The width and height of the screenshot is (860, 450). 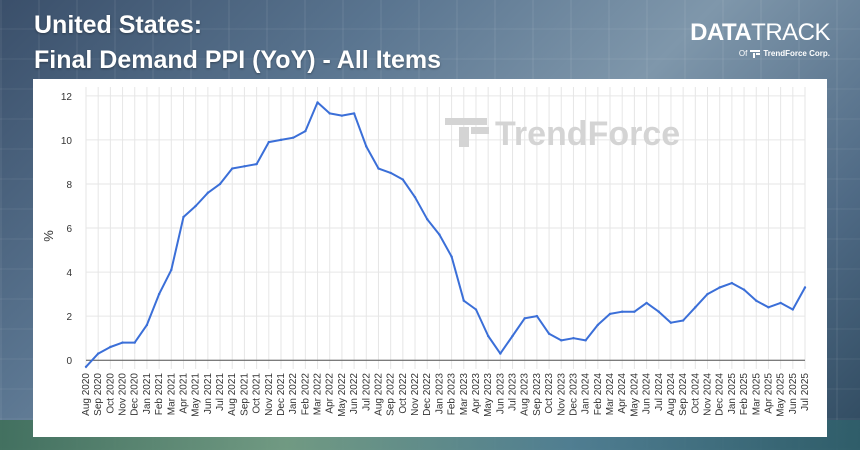 What do you see at coordinates (720, 394) in the screenshot?
I see `x-tick-label: Dec 2024` at bounding box center [720, 394].